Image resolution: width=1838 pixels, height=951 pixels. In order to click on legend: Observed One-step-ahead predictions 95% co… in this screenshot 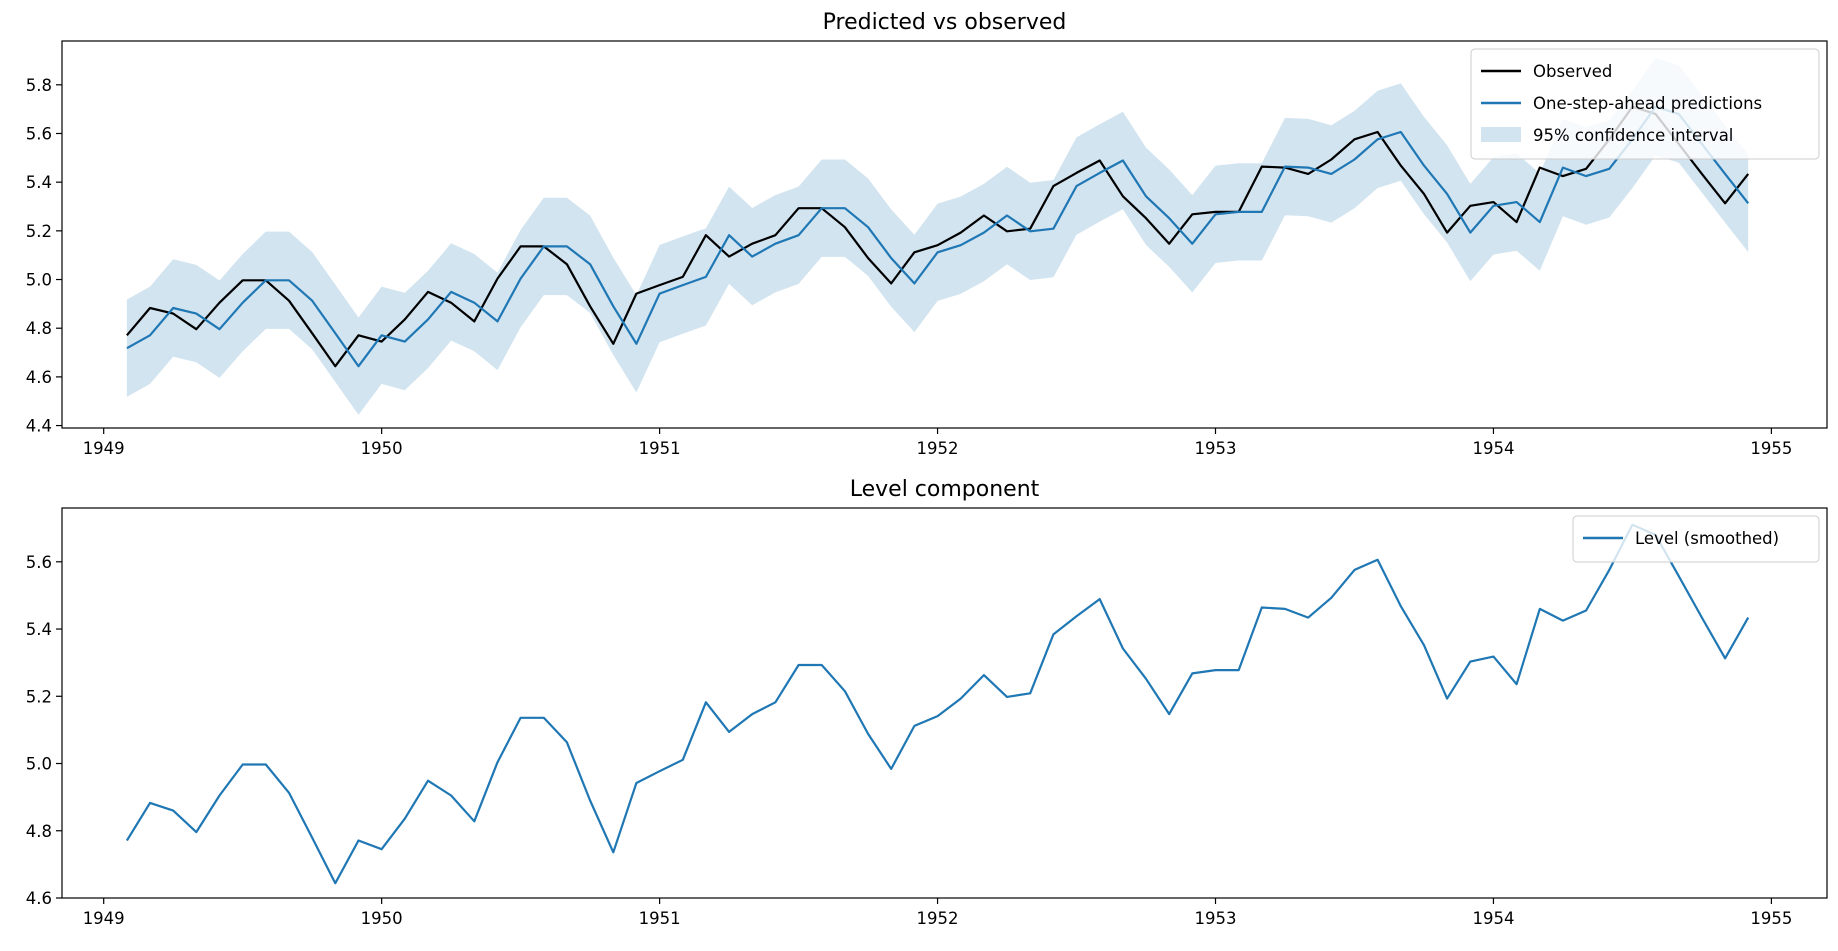, I will do `click(1645, 104)`.